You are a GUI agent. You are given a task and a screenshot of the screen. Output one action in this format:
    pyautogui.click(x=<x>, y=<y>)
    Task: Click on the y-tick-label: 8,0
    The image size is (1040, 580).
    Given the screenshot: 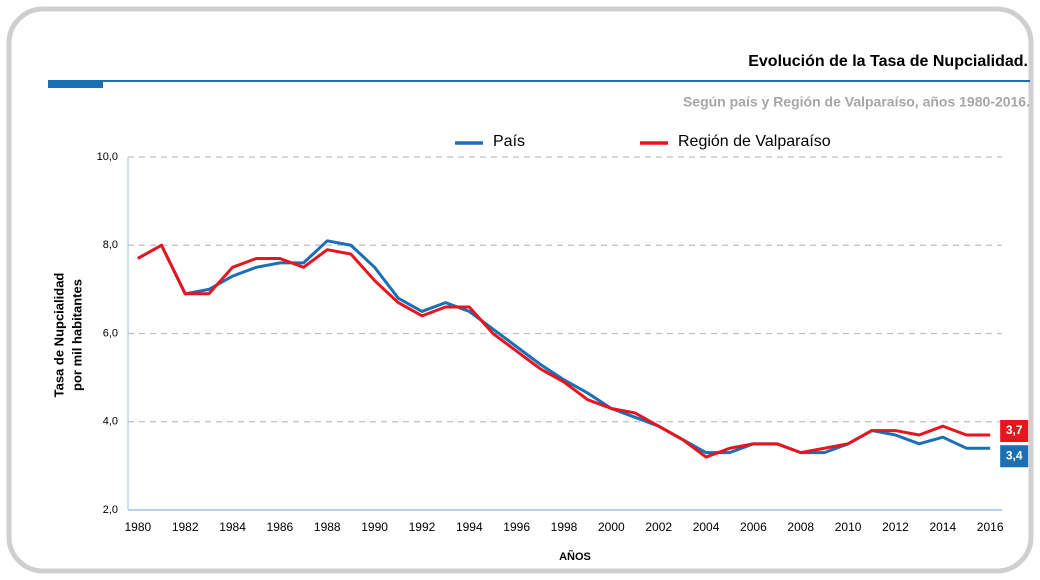 What is the action you would take?
    pyautogui.click(x=110, y=245)
    